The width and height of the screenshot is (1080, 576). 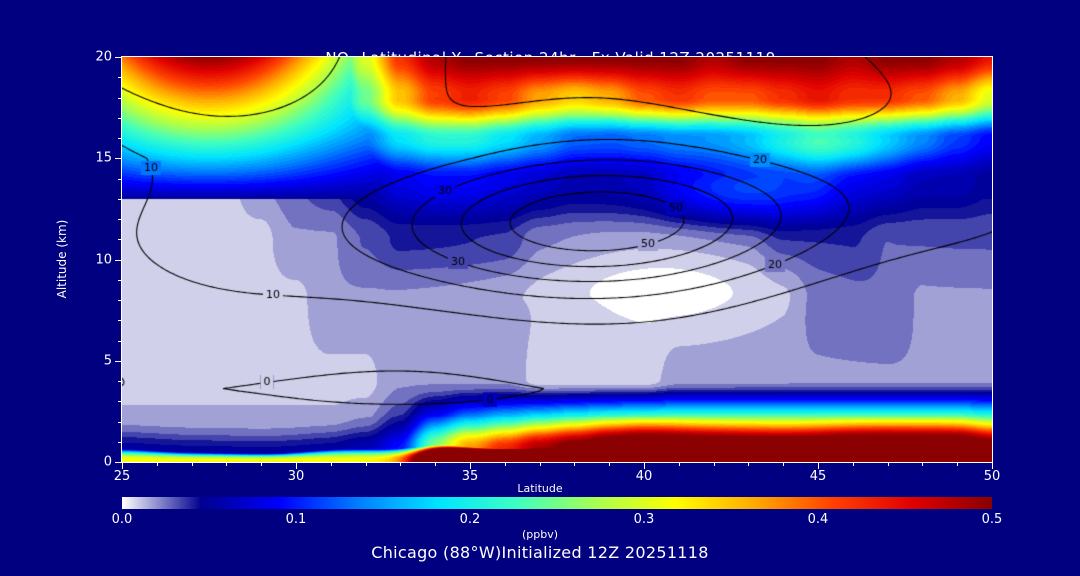 I want to click on y-axis-tick-label: 5, so click(x=107, y=361).